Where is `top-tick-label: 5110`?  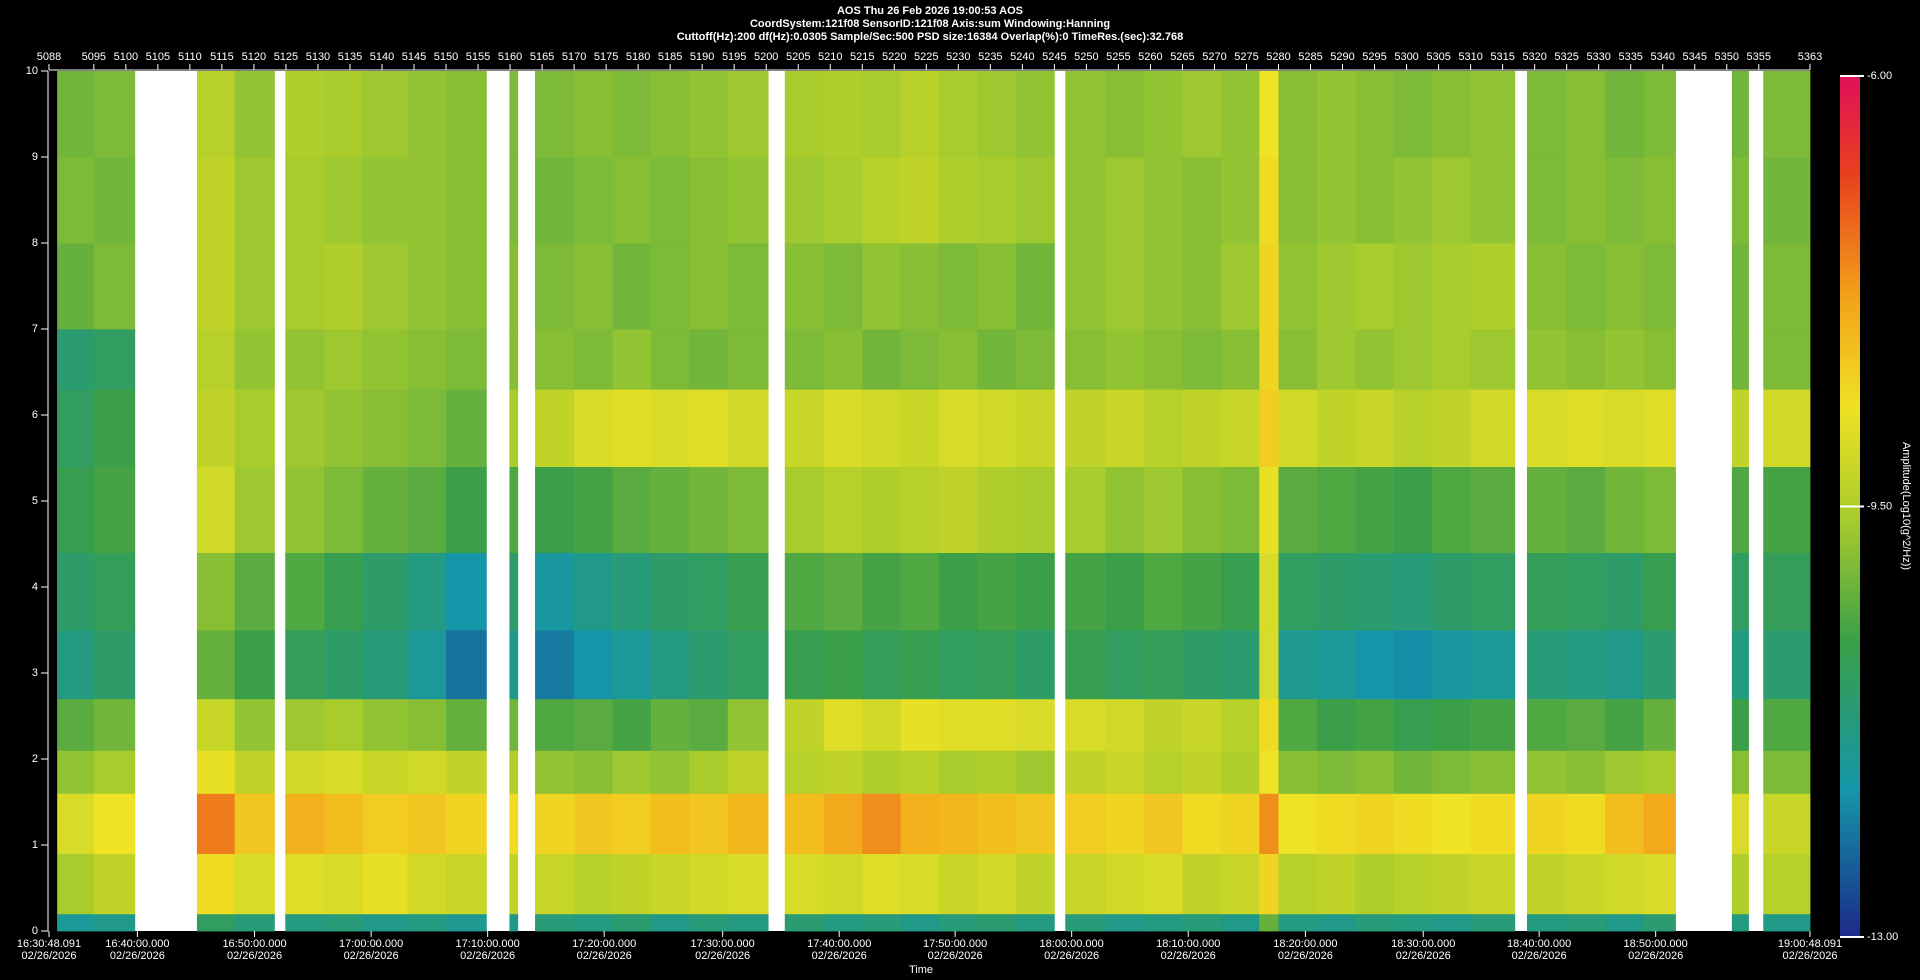
top-tick-label: 5110 is located at coordinates (190, 57).